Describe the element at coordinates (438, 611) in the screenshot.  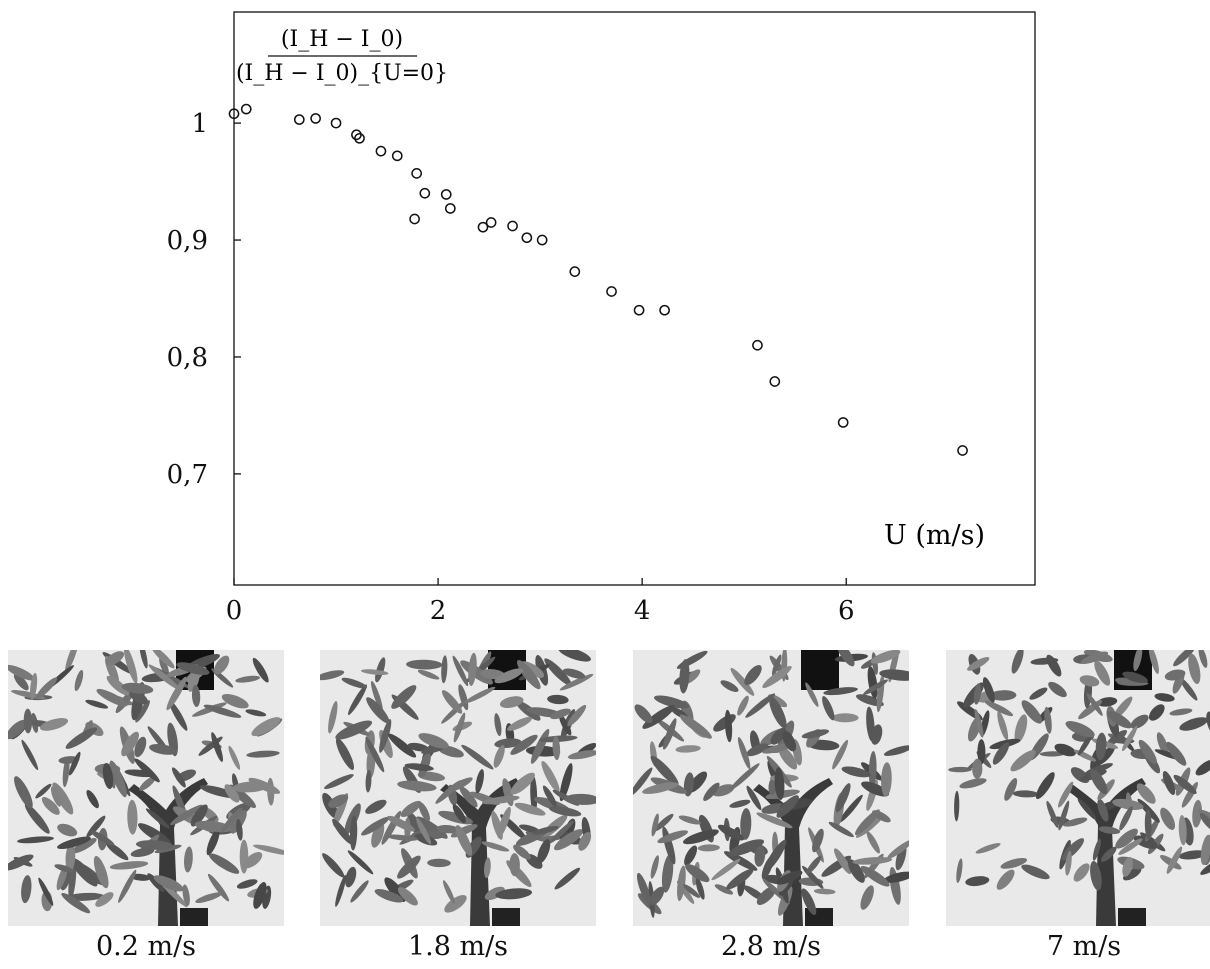
I see `x-tick-label: 2` at that location.